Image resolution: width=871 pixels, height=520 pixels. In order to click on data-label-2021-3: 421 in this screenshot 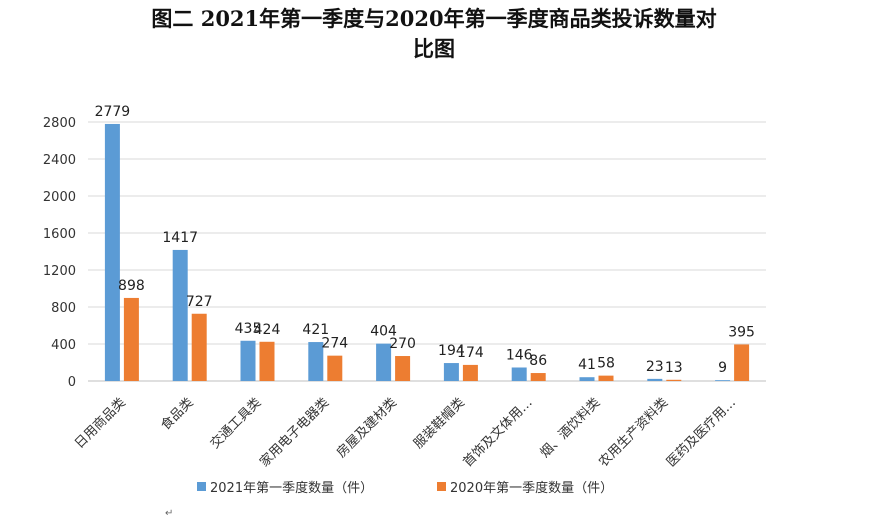, I will do `click(315, 330)`.